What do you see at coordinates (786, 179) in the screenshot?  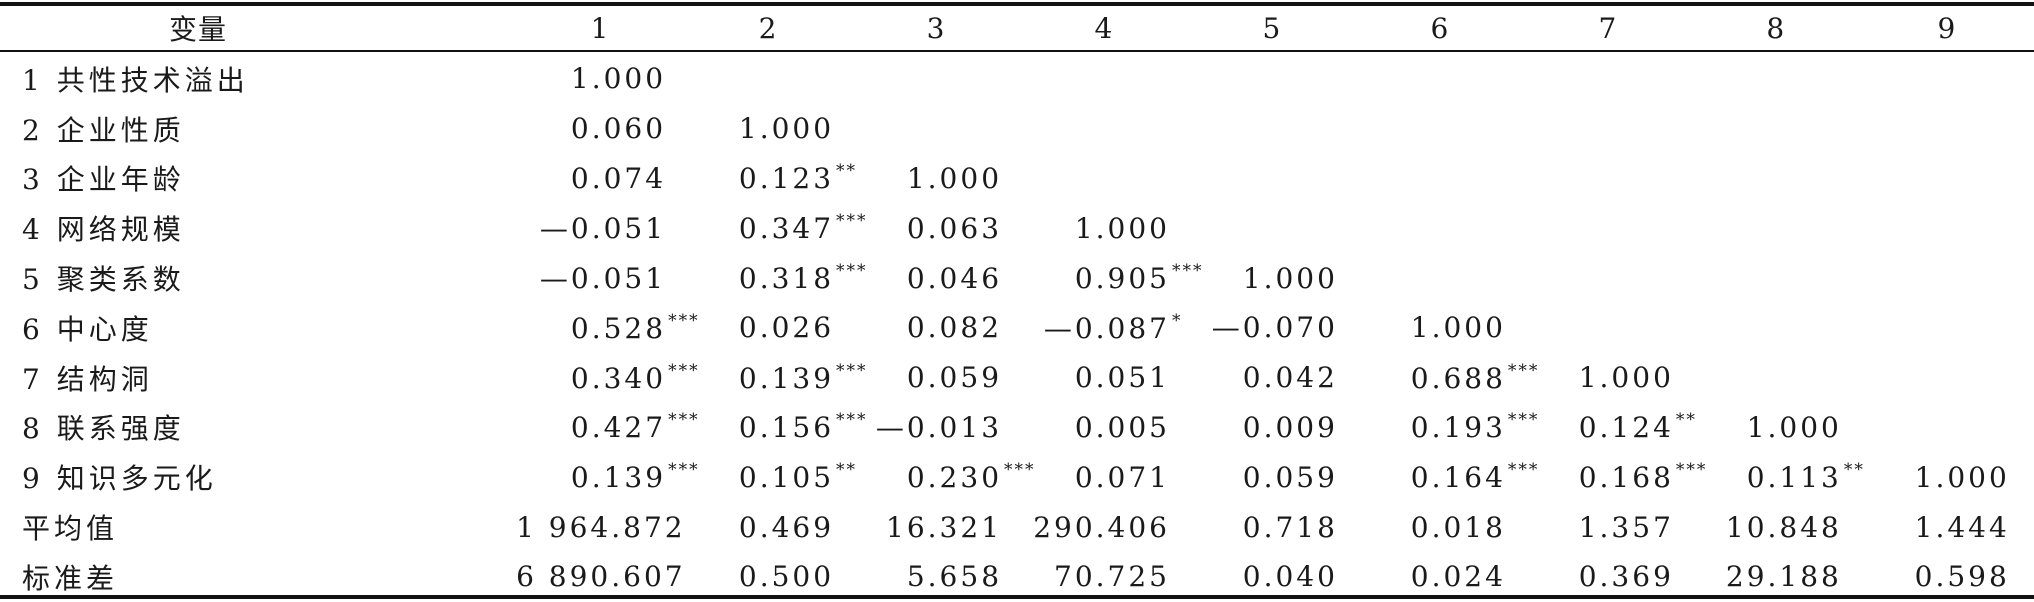 I see `cell-value: 0.123` at bounding box center [786, 179].